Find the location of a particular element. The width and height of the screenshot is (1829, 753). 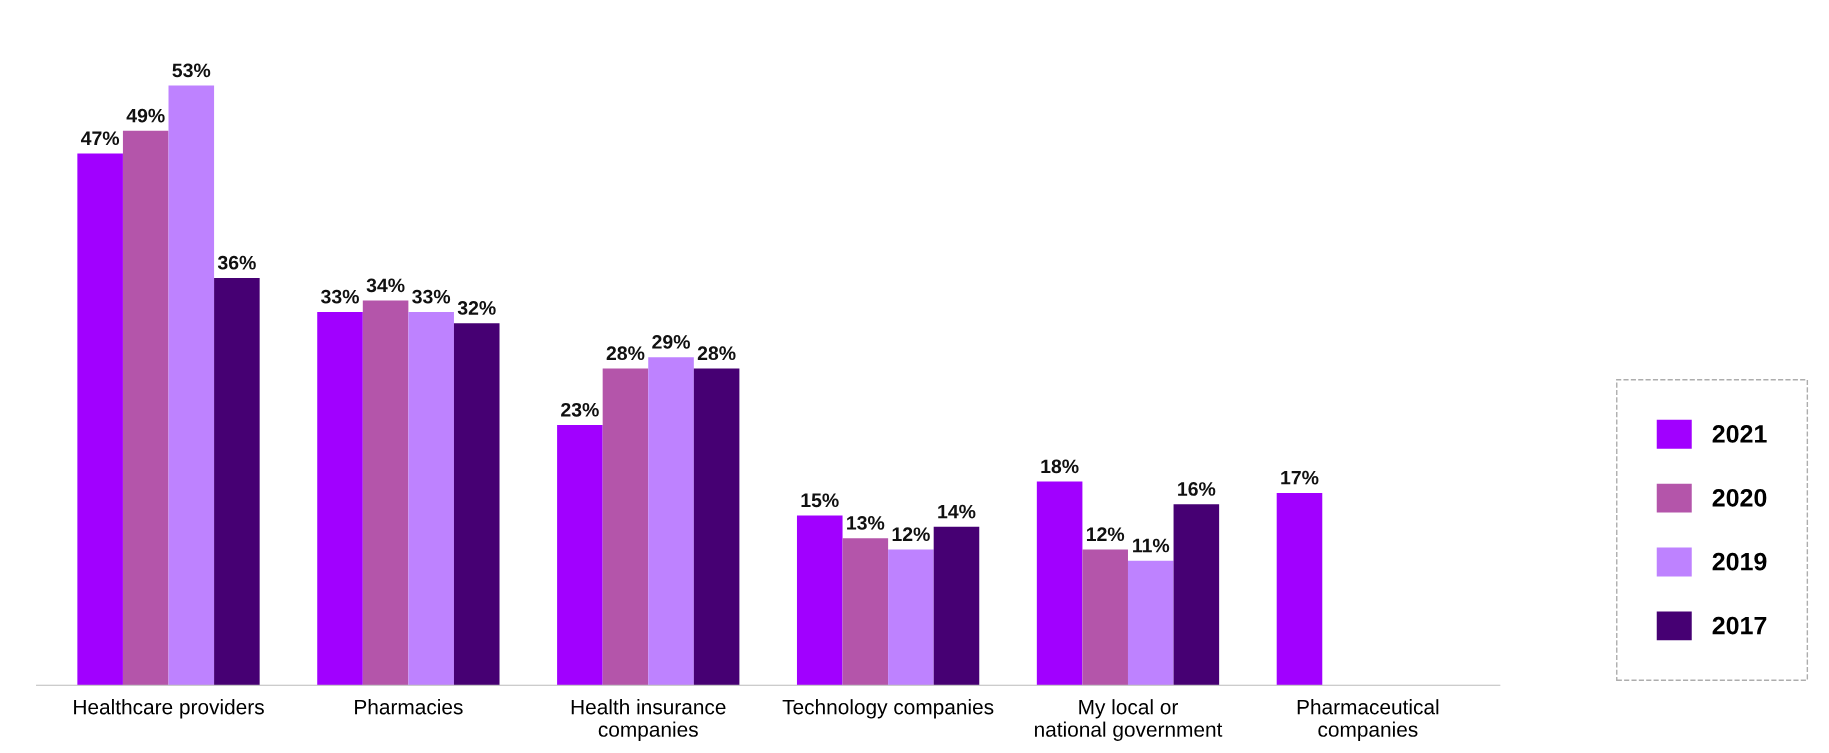

legend-label: 2019 is located at coordinates (1739, 561).